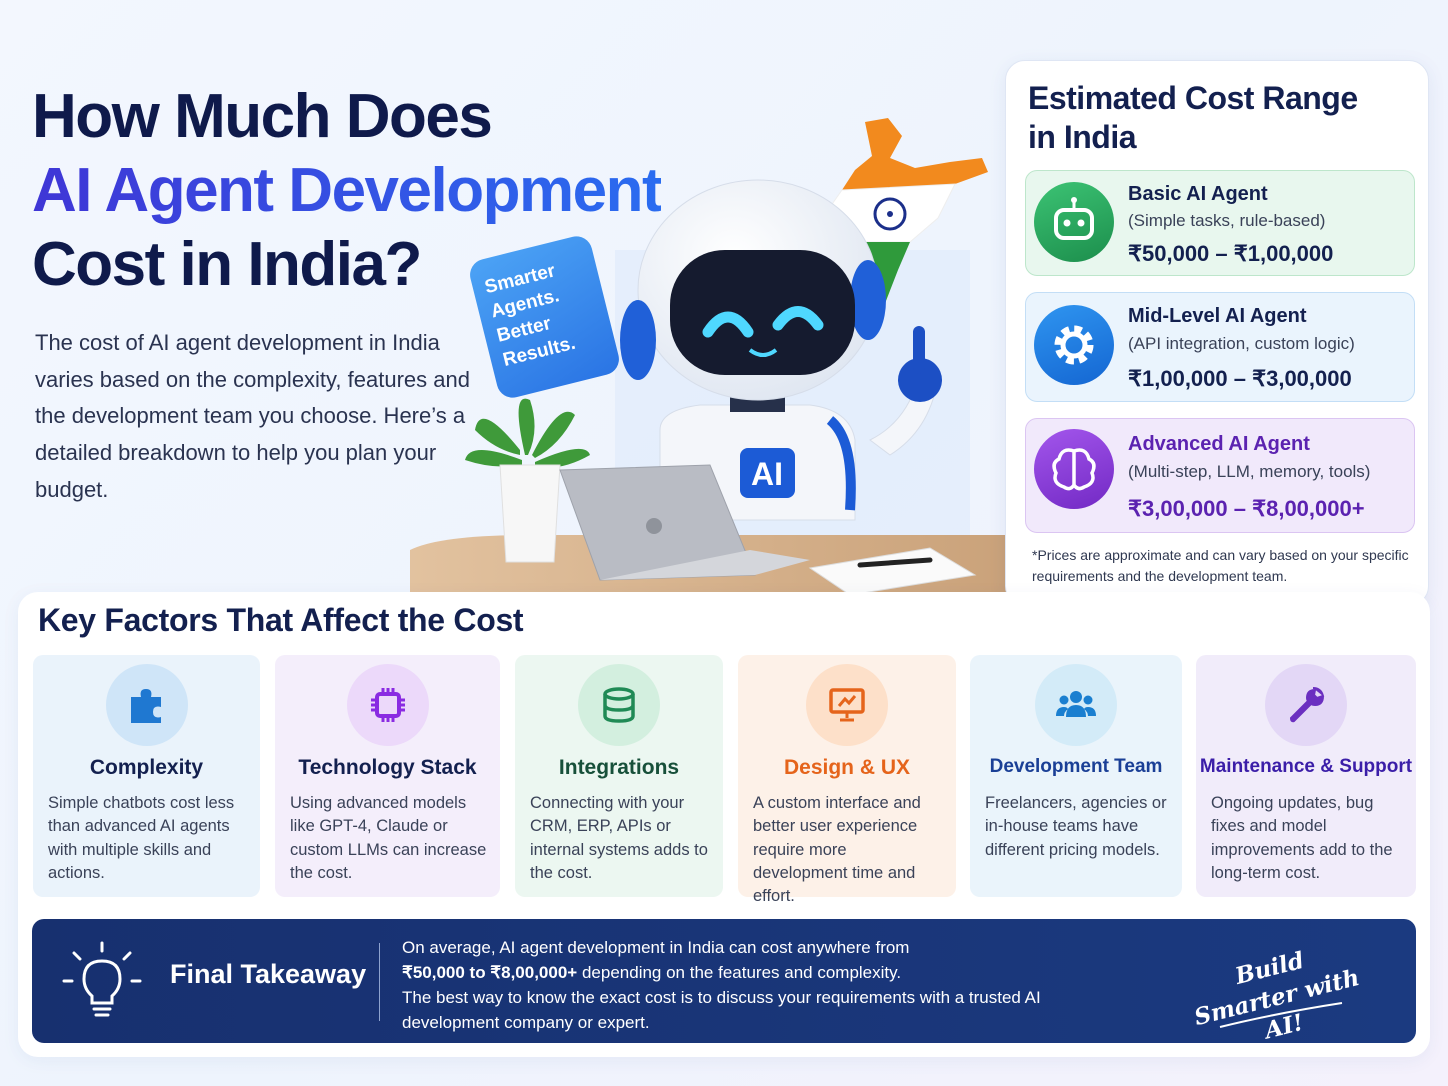 This screenshot has height=1086, width=1448. Describe the element at coordinates (1281, 1015) in the screenshot. I see `slogan-underline` at that location.